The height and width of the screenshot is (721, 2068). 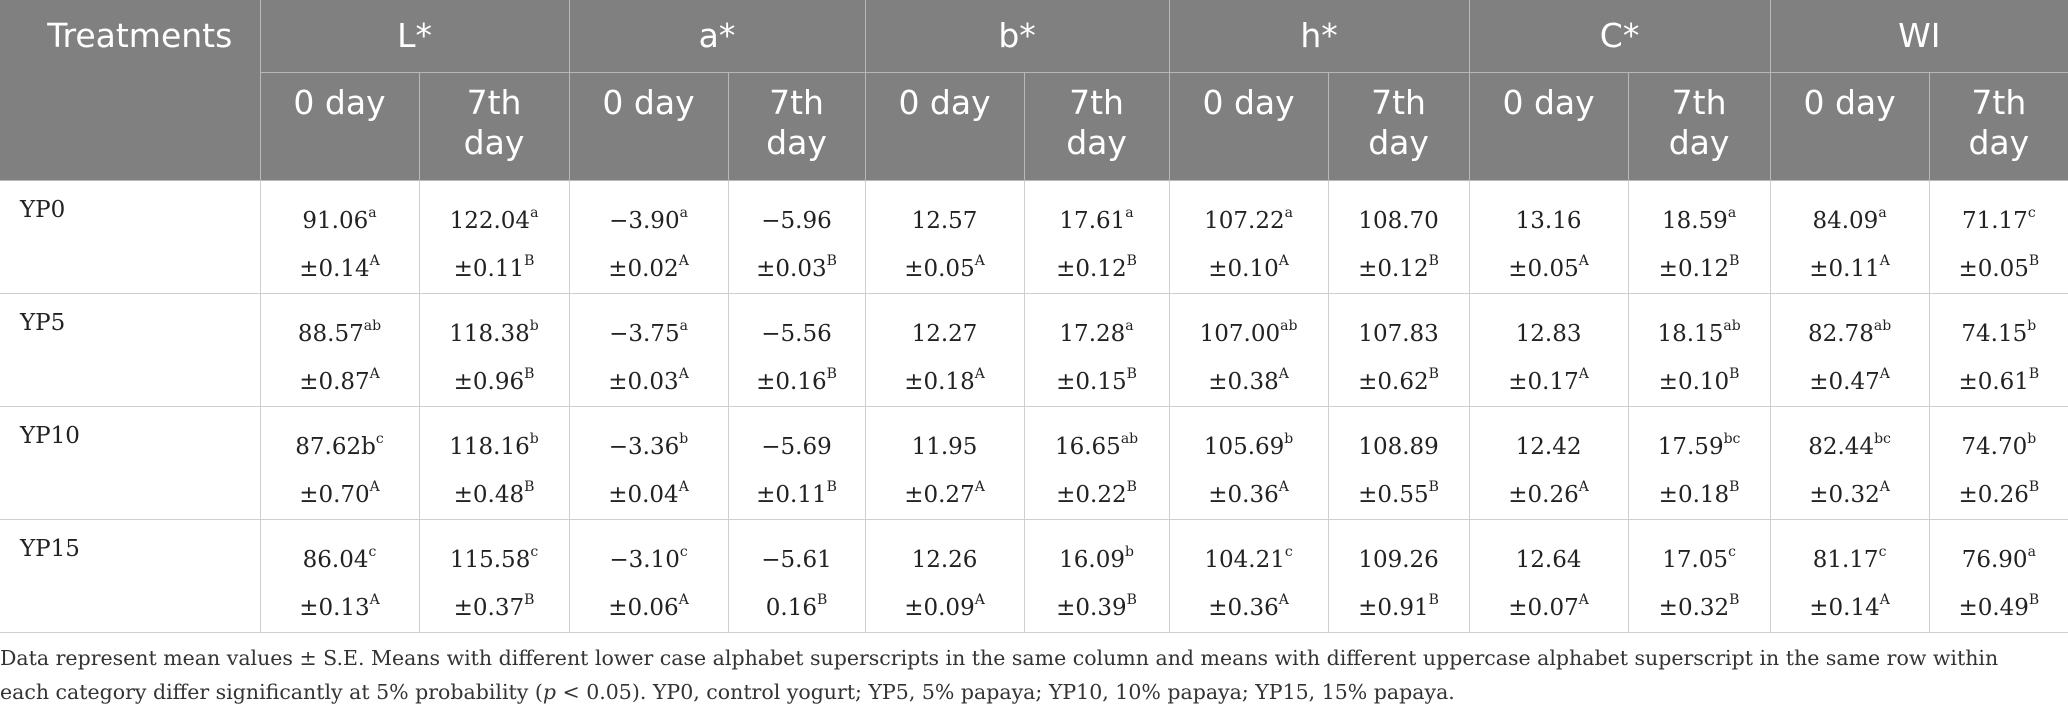 What do you see at coordinates (494, 221) in the screenshot?
I see `cell-mean: 122.04a` at bounding box center [494, 221].